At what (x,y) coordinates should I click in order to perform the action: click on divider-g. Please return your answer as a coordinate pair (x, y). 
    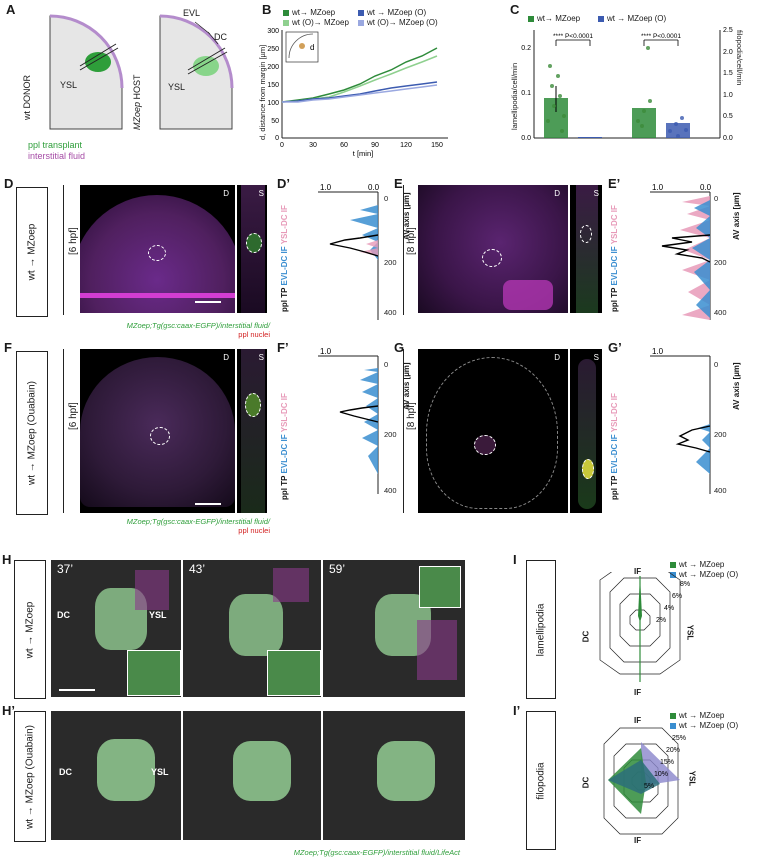
    Looking at the image, I should click on (403, 431).